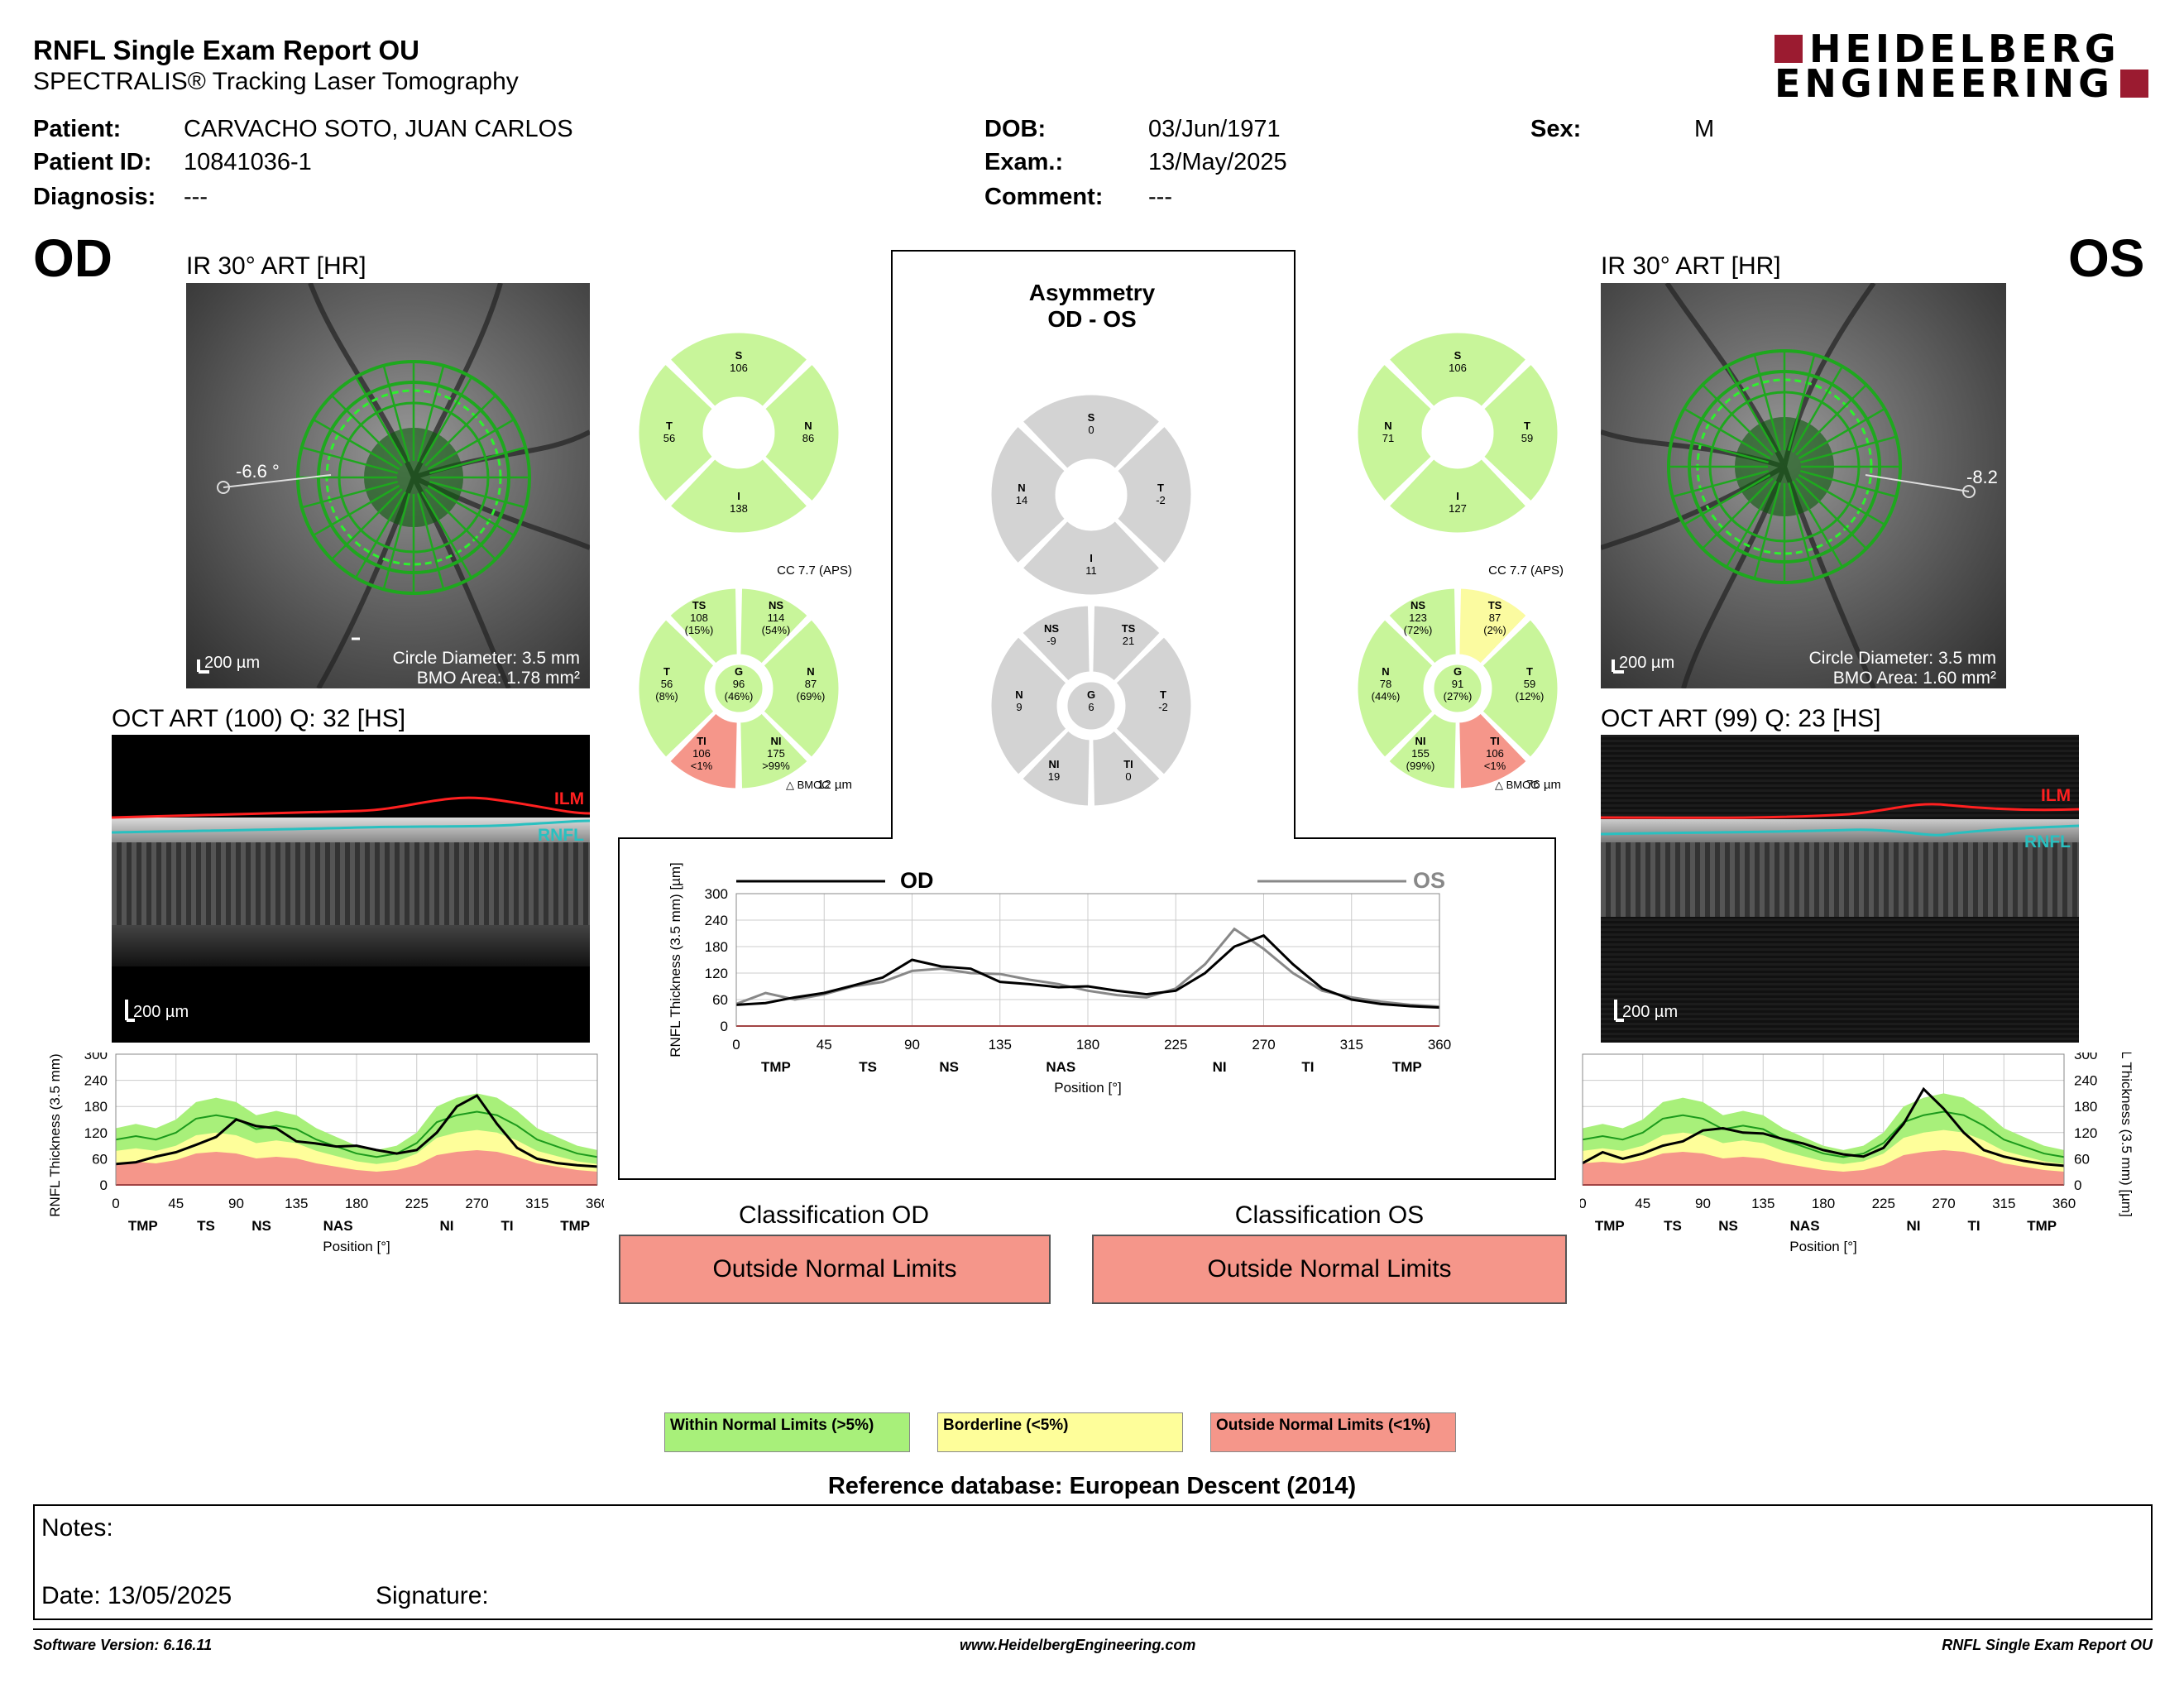 The height and width of the screenshot is (1688, 2184). I want to click on region-label: NS, so click(261, 1226).